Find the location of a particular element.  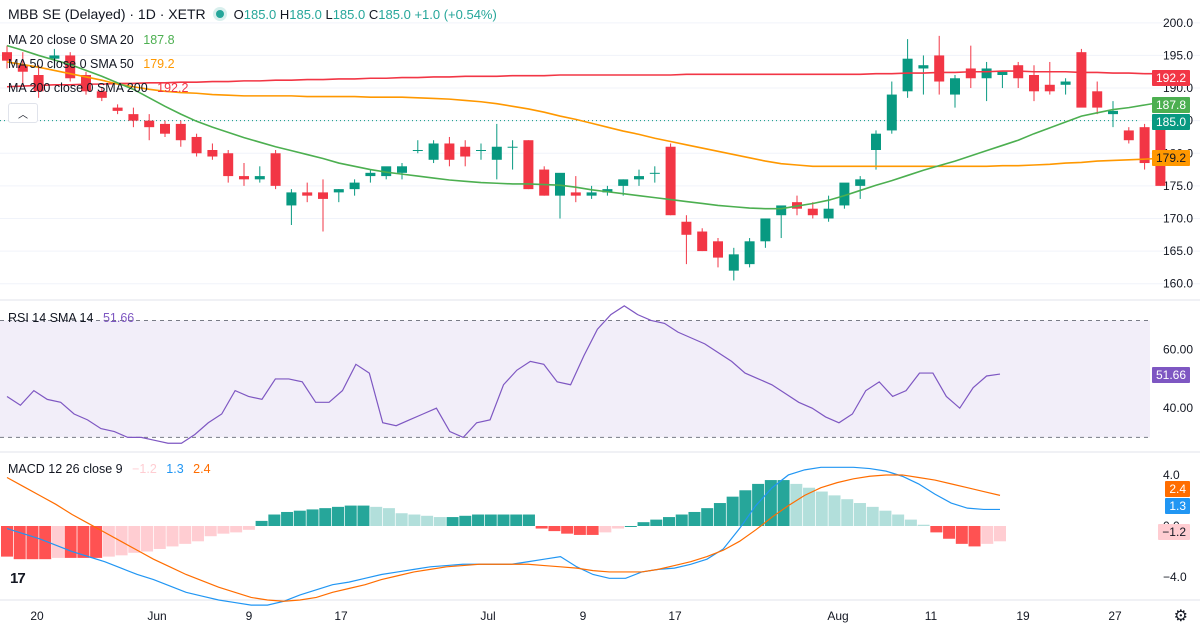

open-label: O is located at coordinates (238, 14).